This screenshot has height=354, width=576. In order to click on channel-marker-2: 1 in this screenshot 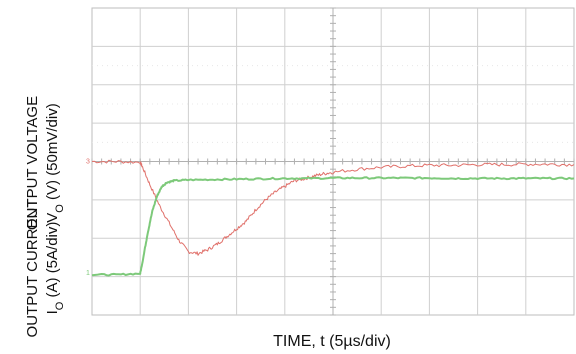, I will do `click(88, 273)`.